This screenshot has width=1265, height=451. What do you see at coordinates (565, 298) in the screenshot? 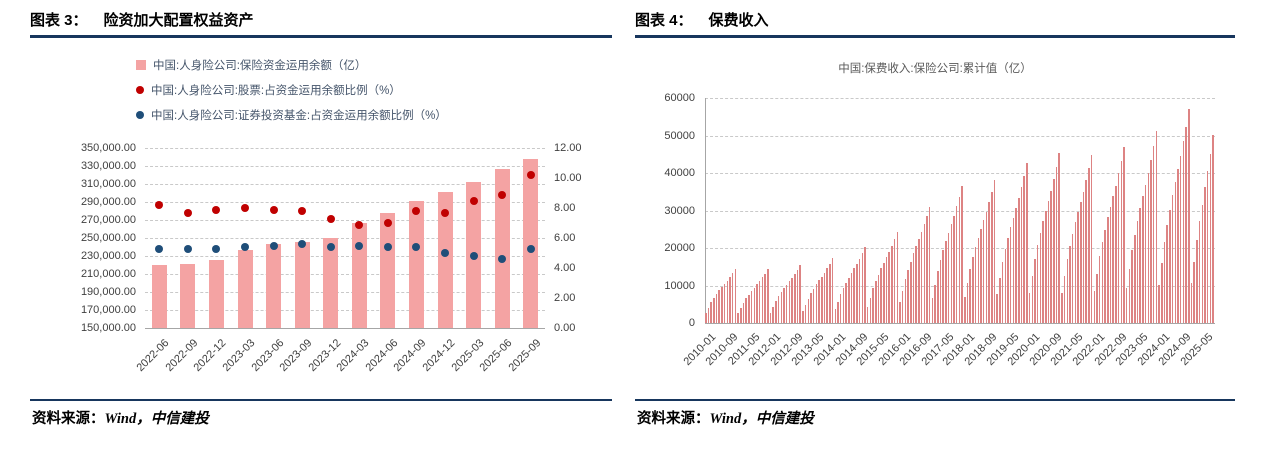
I see `right-axis-label: 2.00` at bounding box center [565, 298].